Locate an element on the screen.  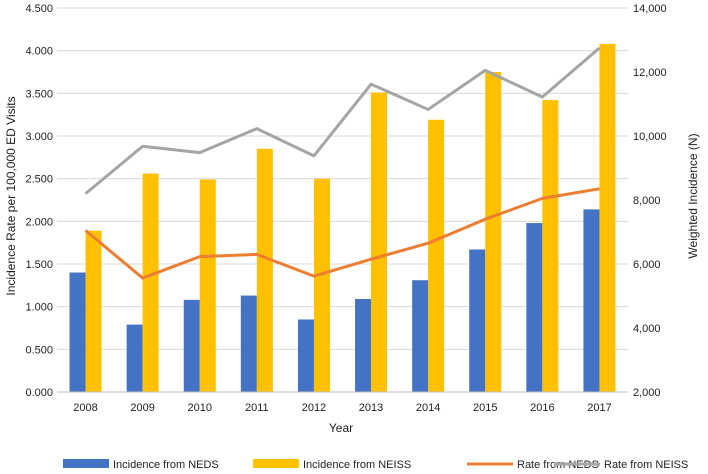
x-tick-label: 2008 is located at coordinates (85, 408).